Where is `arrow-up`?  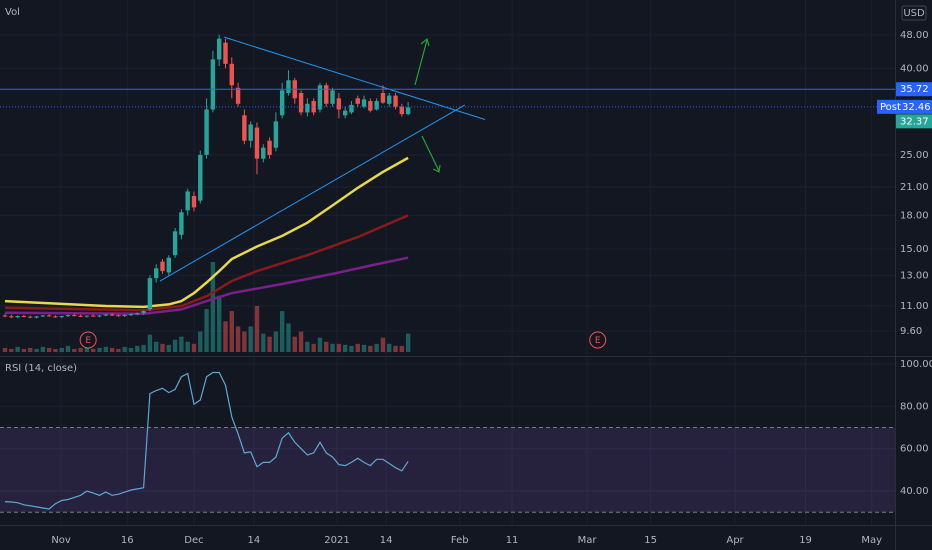 arrow-up is located at coordinates (421, 62).